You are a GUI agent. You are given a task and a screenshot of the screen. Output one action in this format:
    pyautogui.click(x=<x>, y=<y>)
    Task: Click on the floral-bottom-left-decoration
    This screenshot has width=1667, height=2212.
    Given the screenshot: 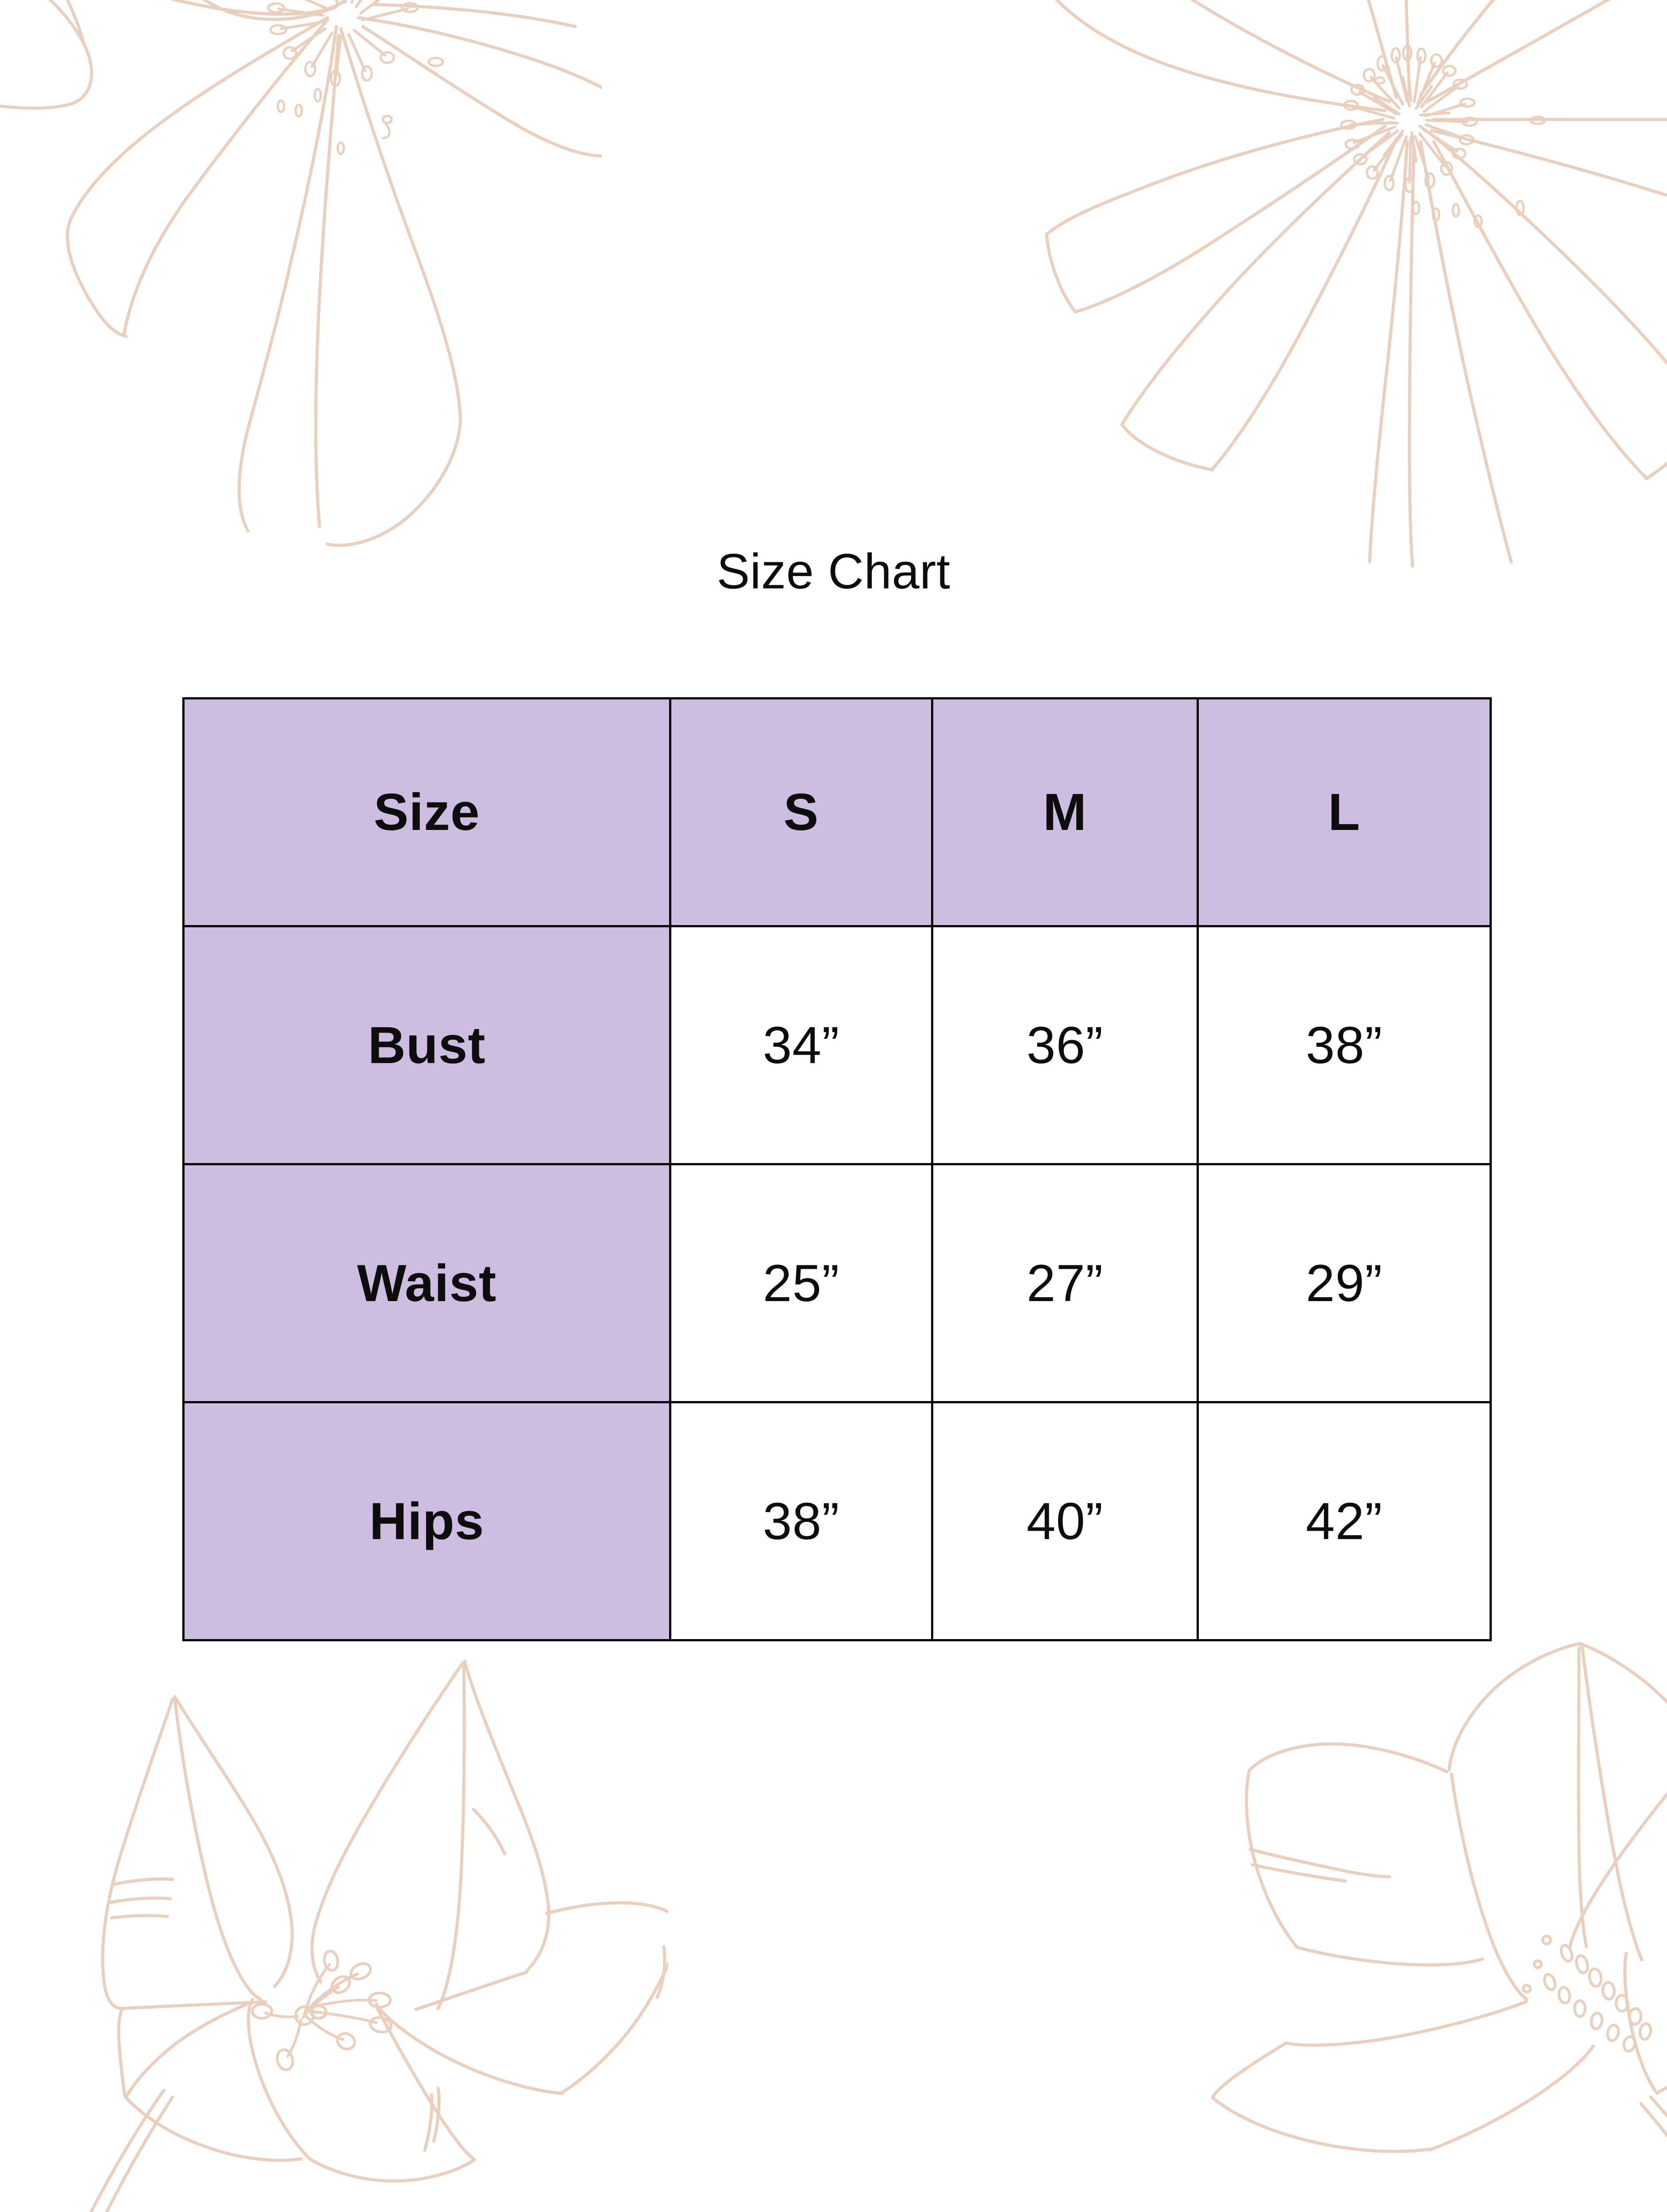 What is the action you would take?
    pyautogui.click(x=348, y=1920)
    